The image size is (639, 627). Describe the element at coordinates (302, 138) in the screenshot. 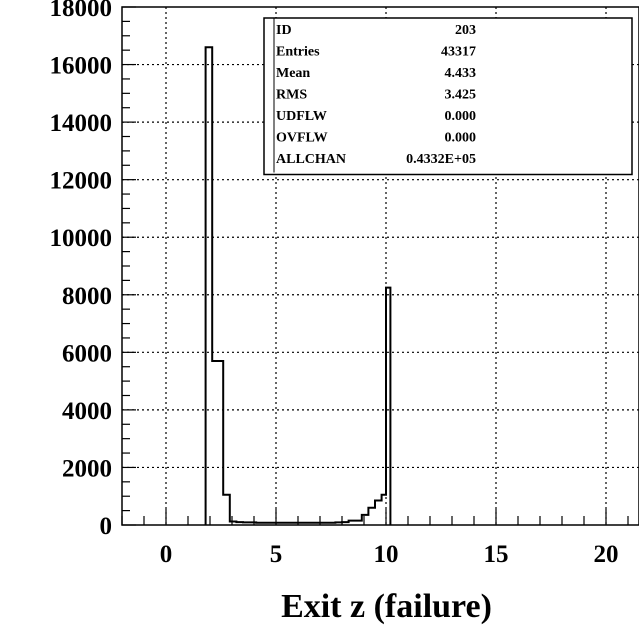

I see `stats-label: OVFLW` at that location.